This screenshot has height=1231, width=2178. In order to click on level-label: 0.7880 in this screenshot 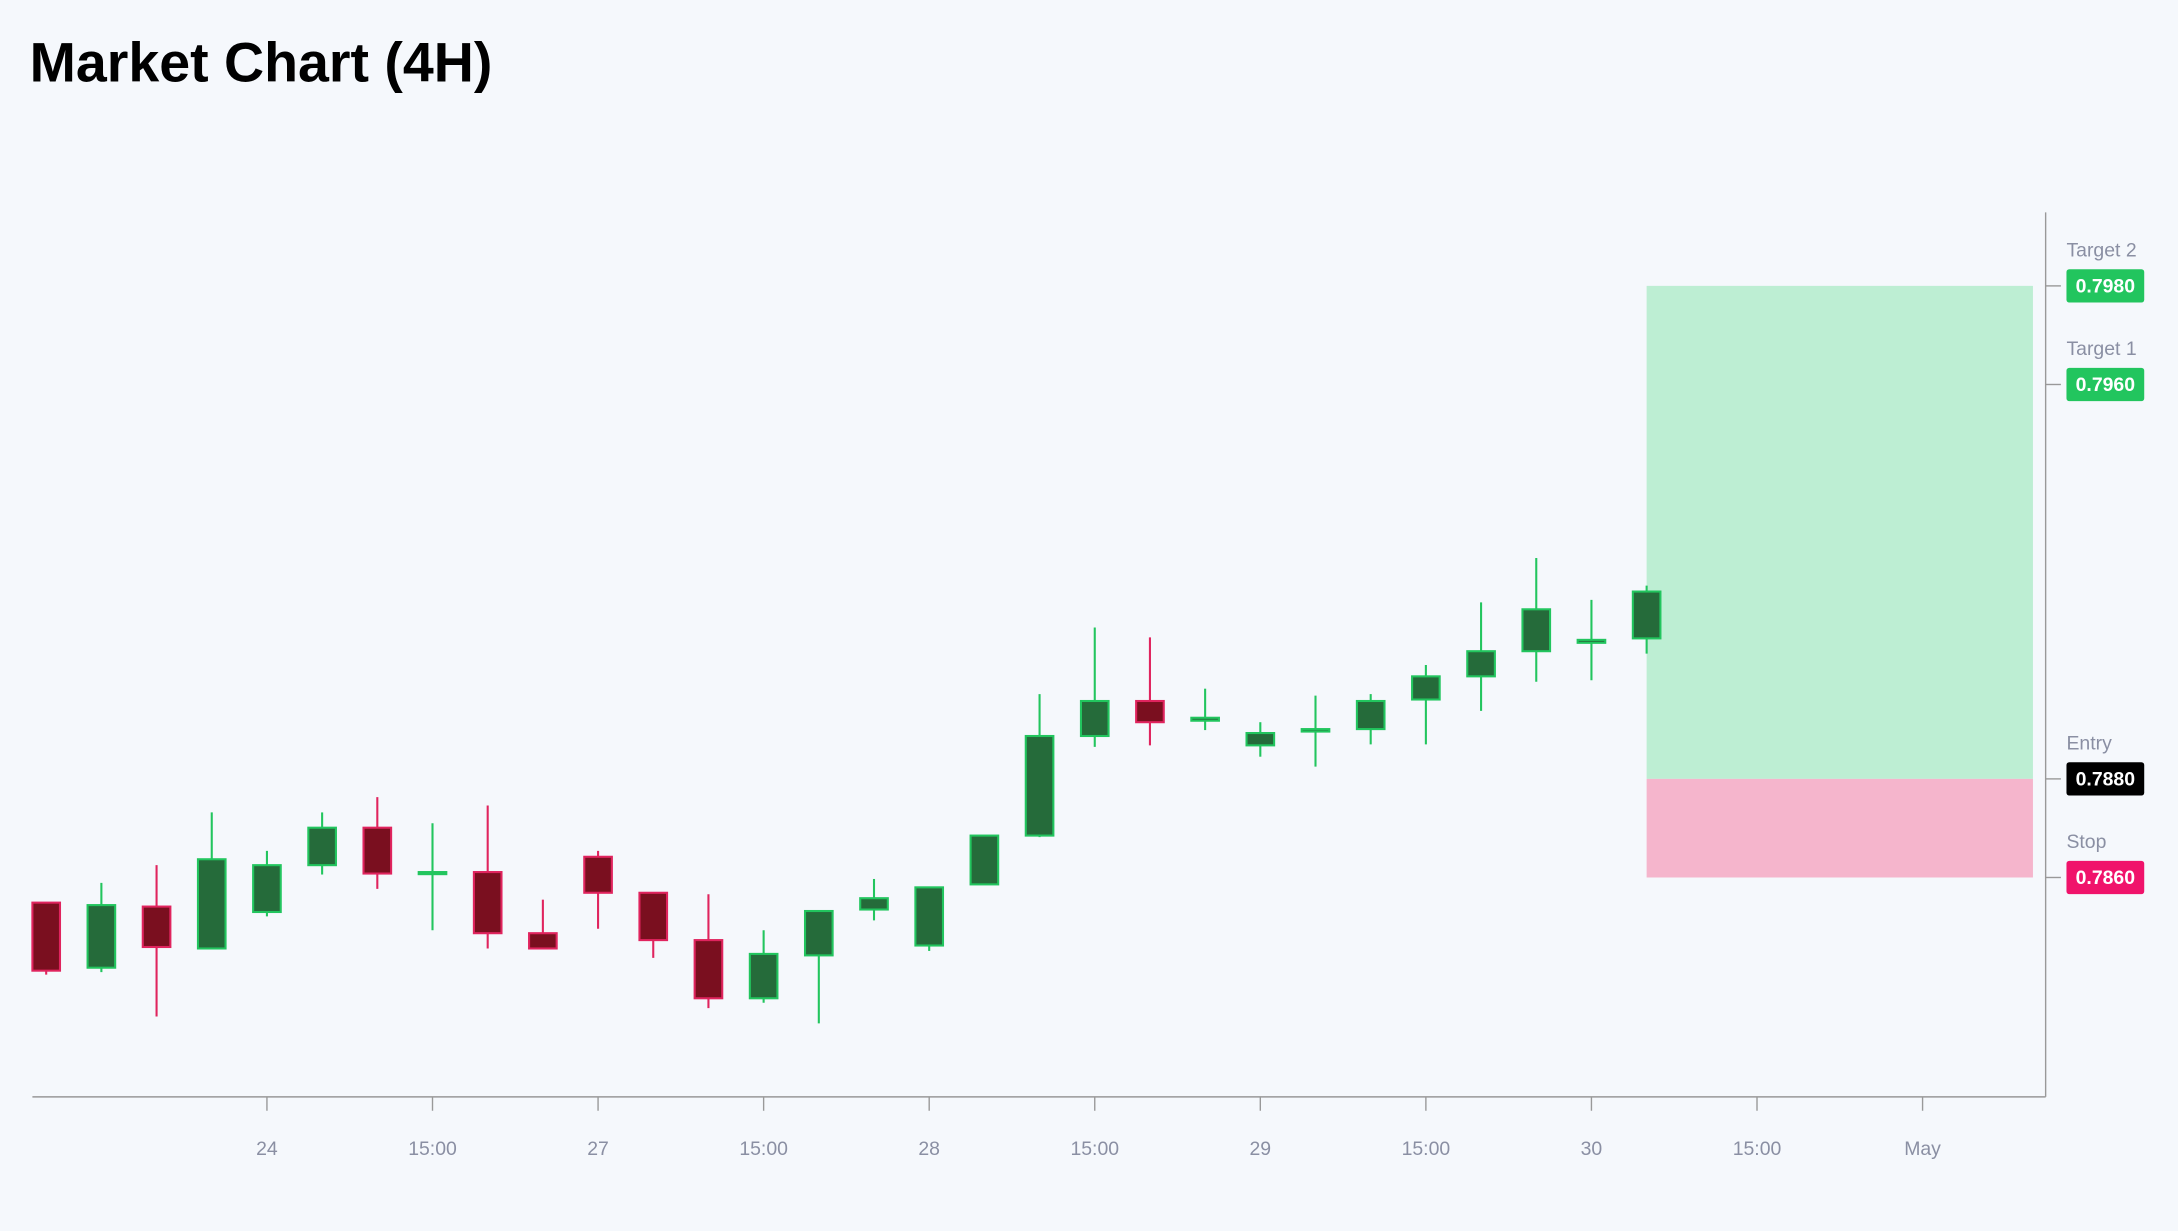, I will do `click(2105, 779)`.